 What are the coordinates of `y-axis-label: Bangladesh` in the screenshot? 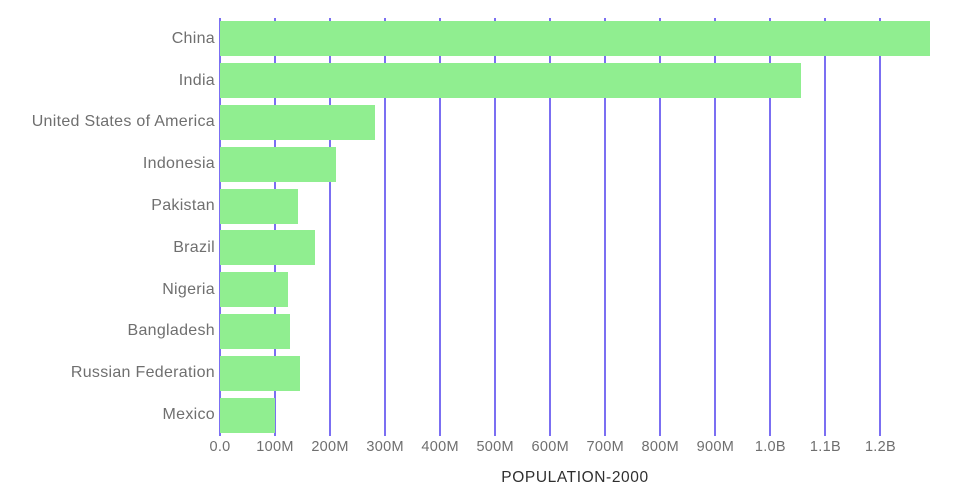 It's located at (171, 331).